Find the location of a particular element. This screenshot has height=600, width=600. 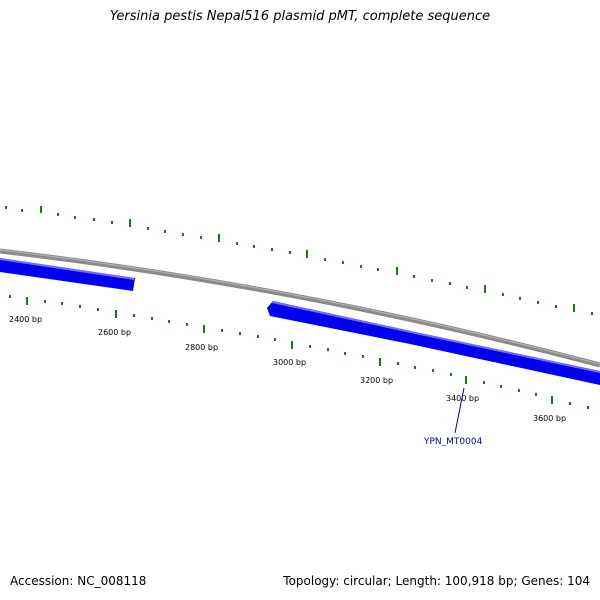

gene-label-leader is located at coordinates (459, 410).